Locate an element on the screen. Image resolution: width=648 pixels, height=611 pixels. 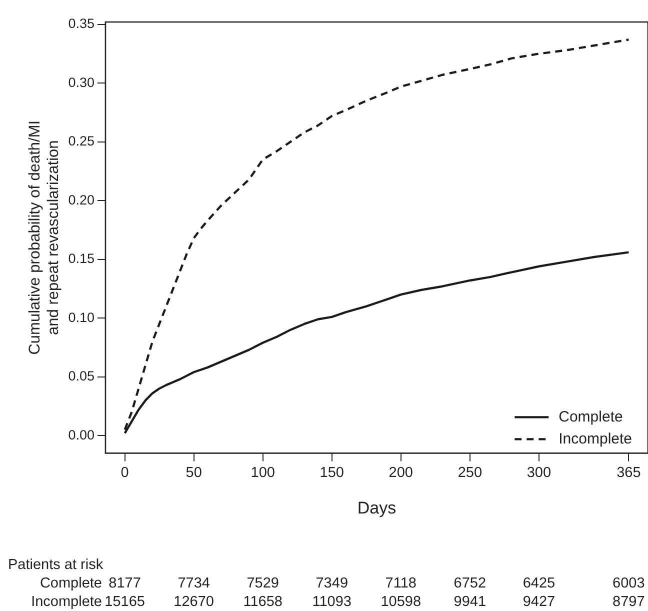
text: 7118 is located at coordinates (400, 584).